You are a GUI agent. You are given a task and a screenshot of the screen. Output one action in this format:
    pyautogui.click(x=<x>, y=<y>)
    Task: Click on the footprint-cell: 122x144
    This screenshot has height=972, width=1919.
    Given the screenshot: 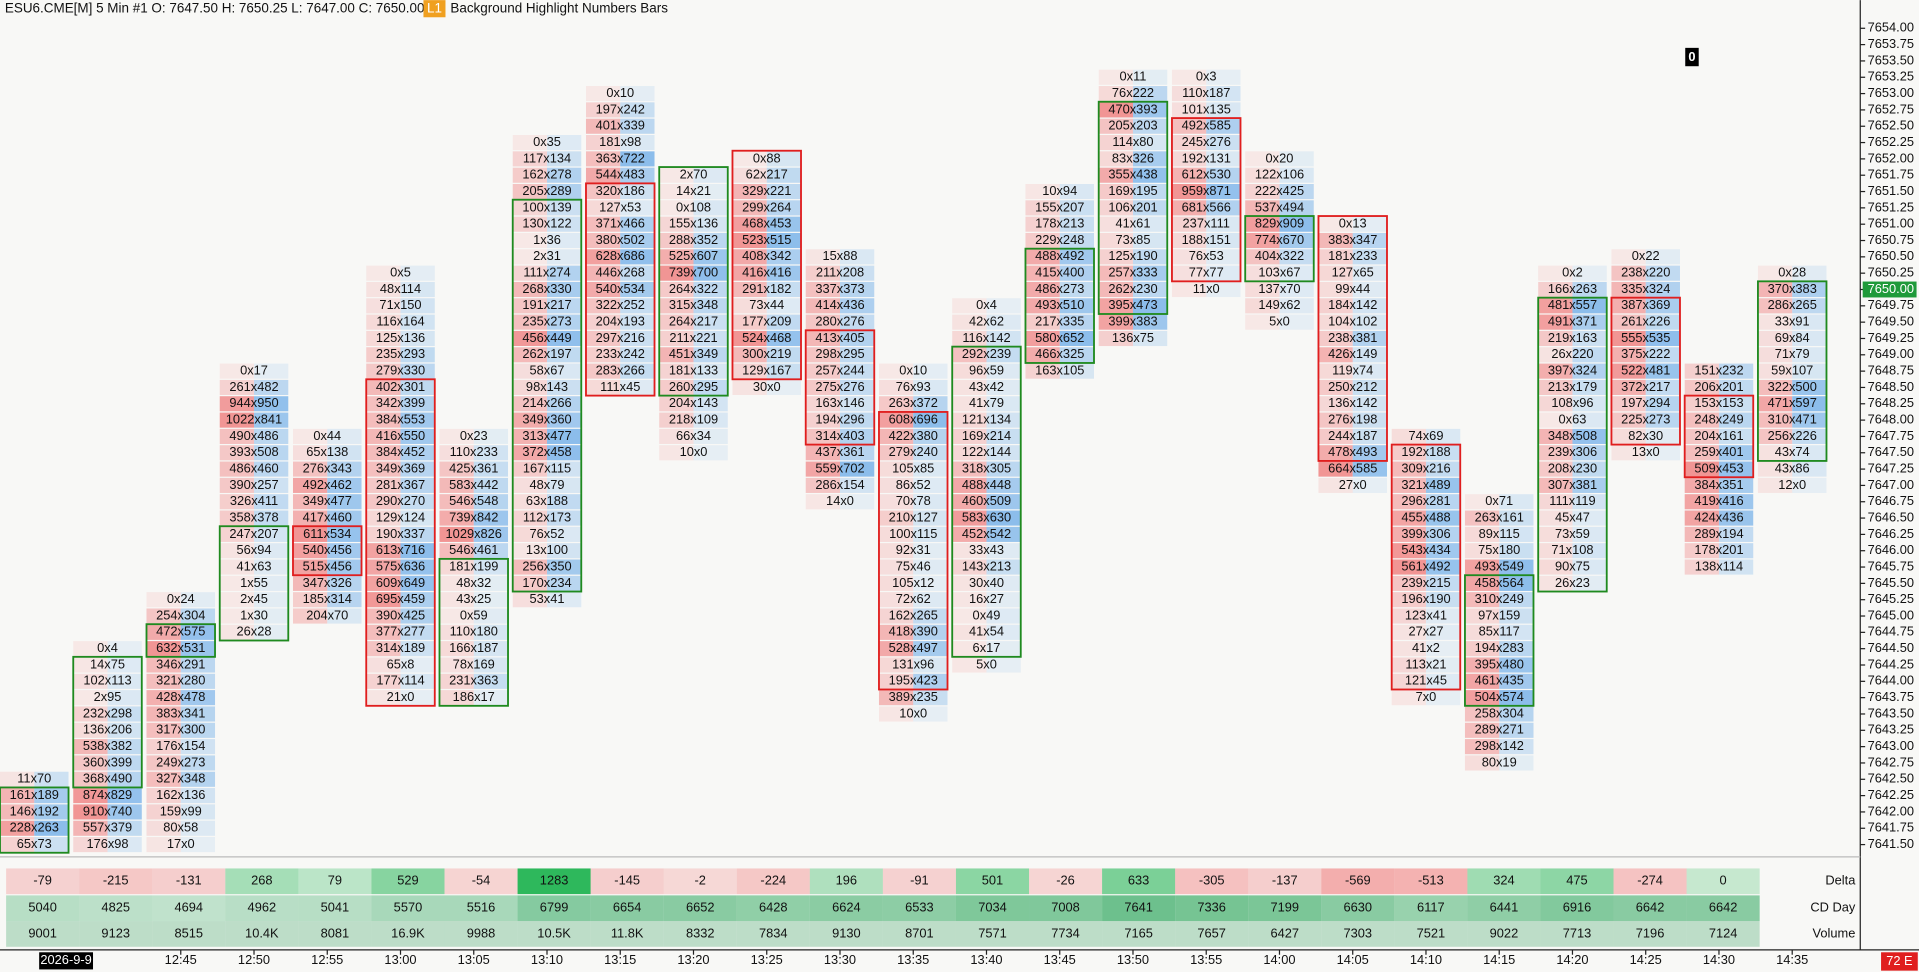 What is the action you would take?
    pyautogui.click(x=986, y=451)
    